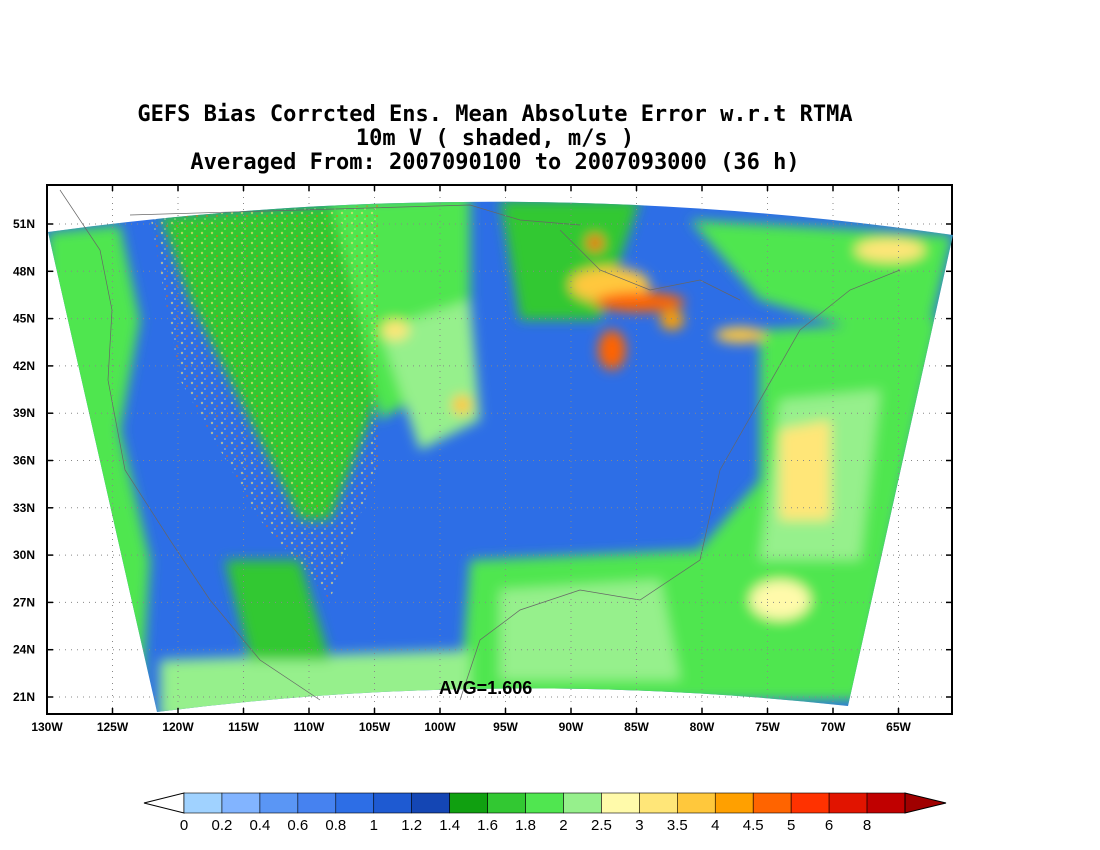 Image resolution: width=1100 pixels, height=850 pixels. Describe the element at coordinates (753, 825) in the screenshot. I see `colorbar-label: 4.5` at that location.